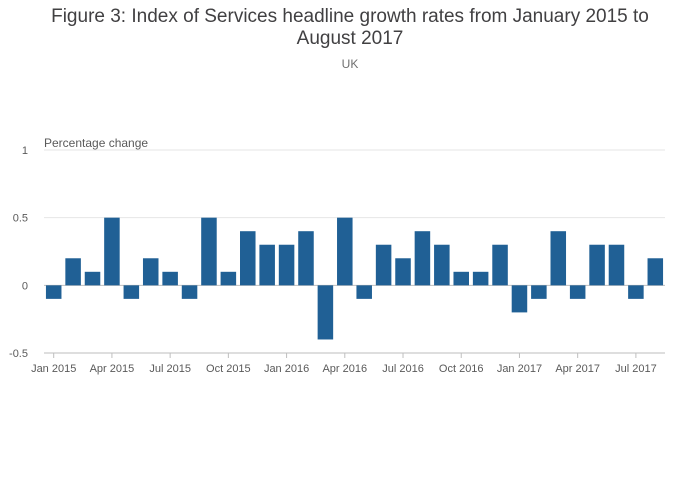  Describe the element at coordinates (636, 369) in the screenshot. I see `x-tick-label: Jul 2017` at that location.